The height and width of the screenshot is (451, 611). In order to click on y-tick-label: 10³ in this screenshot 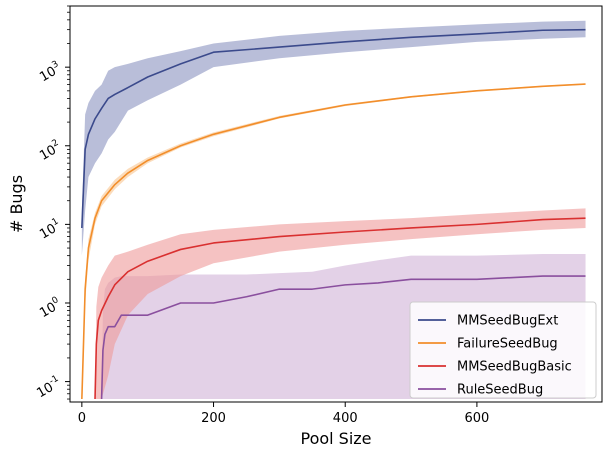, I will do `click(50, 72)`.